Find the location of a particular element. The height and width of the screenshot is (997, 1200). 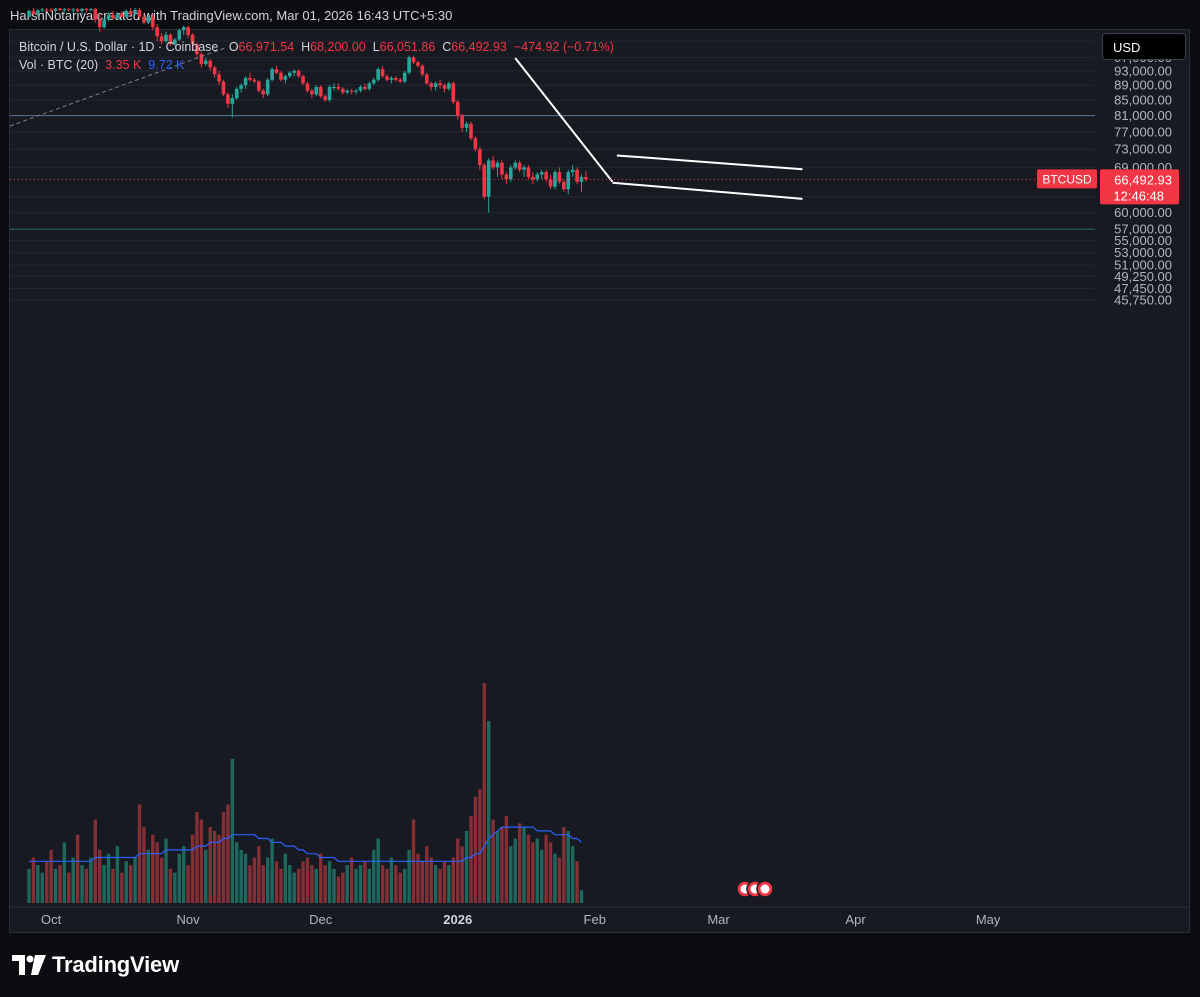

symbol-tag is located at coordinates (1067, 179).